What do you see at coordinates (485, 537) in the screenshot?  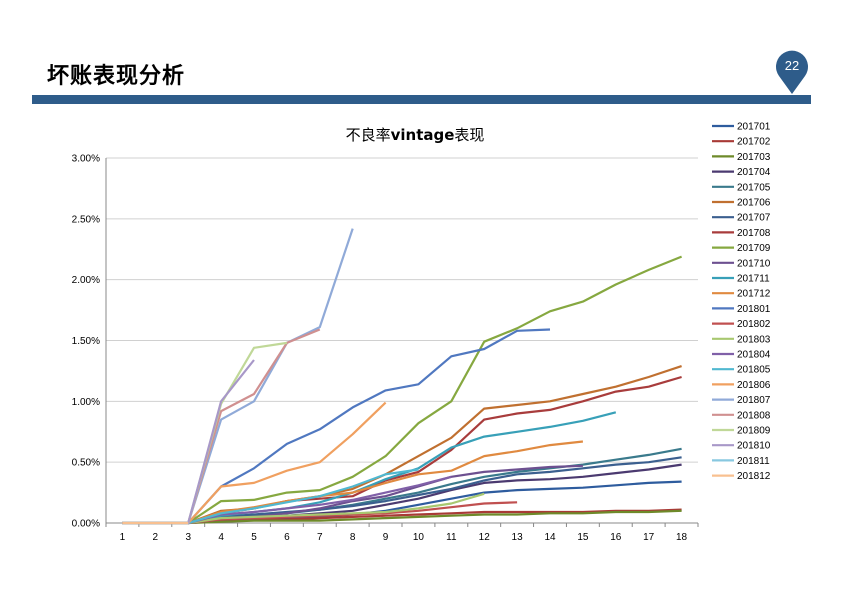 I see `x-tick-label: 12` at bounding box center [485, 537].